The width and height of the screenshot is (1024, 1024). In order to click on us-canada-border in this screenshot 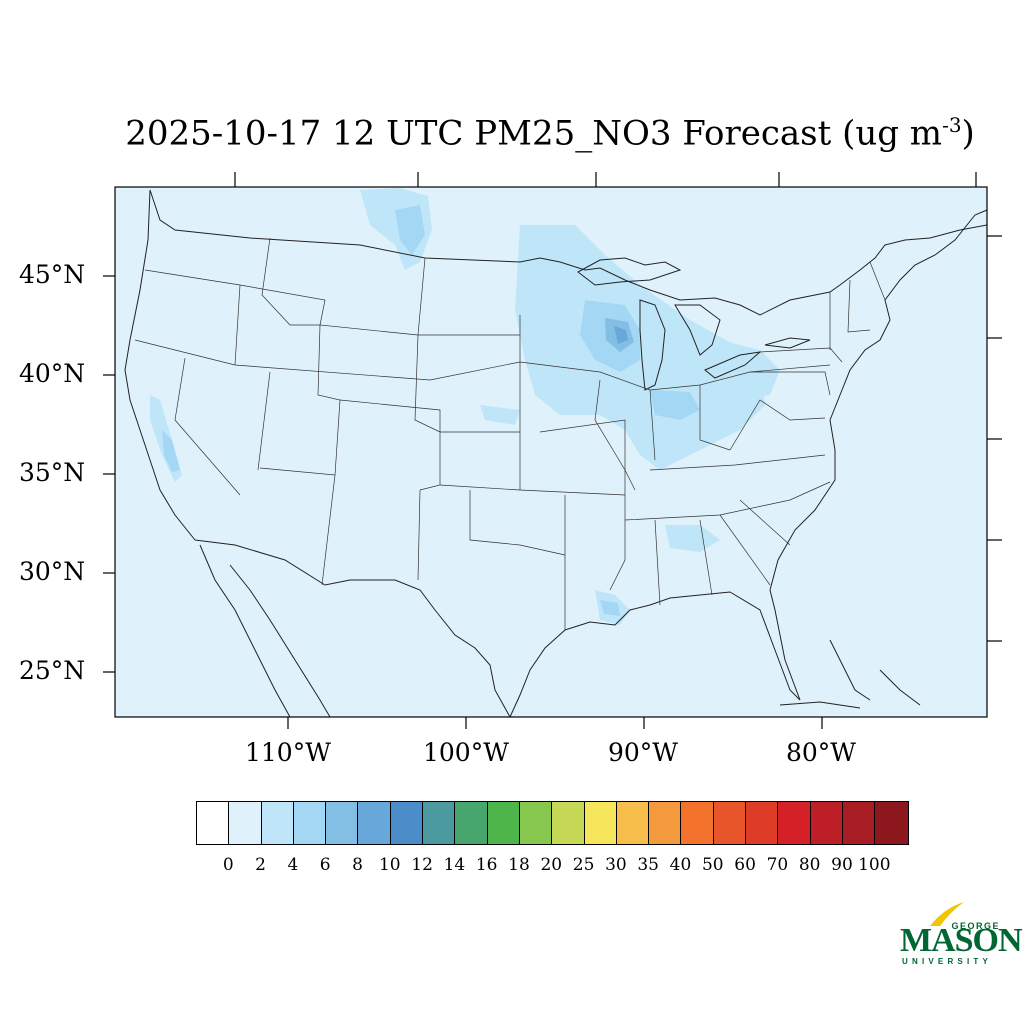, I will do `click(568, 252)`.